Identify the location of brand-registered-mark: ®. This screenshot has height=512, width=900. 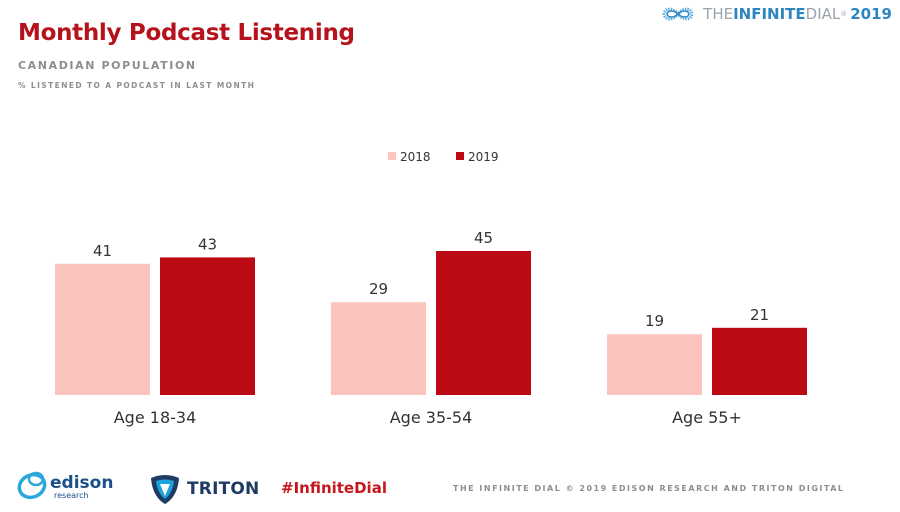
(844, 14).